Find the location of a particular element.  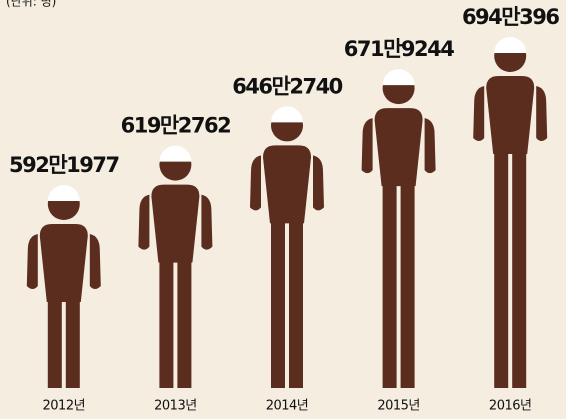

value-label: 592만1977 is located at coordinates (64, 165).